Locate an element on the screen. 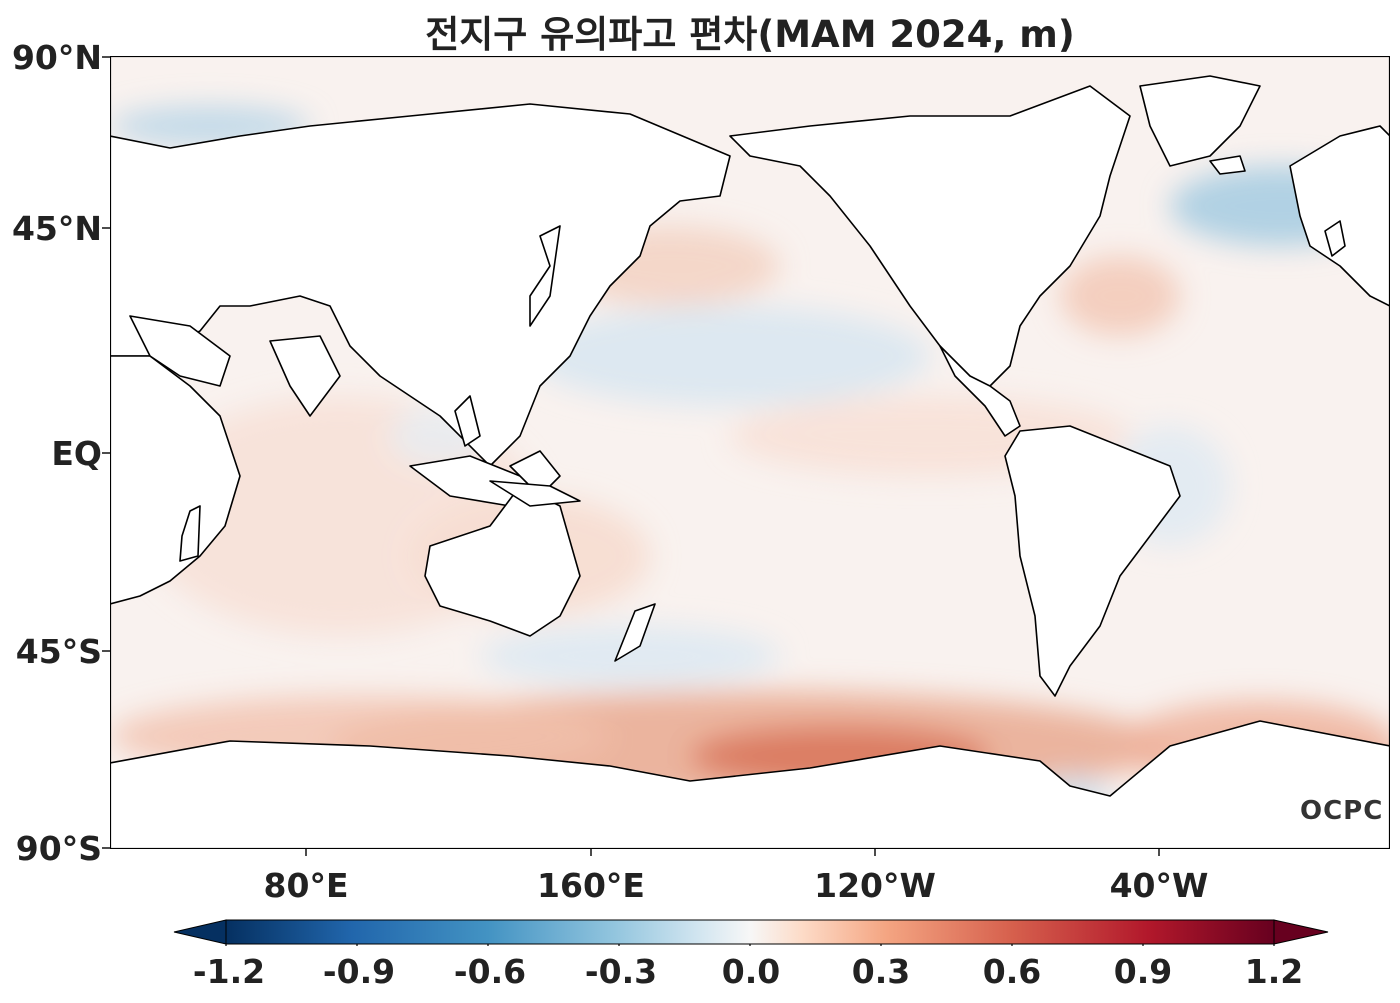 The width and height of the screenshot is (1400, 1003). colorbar-extend-low is located at coordinates (200, 932).